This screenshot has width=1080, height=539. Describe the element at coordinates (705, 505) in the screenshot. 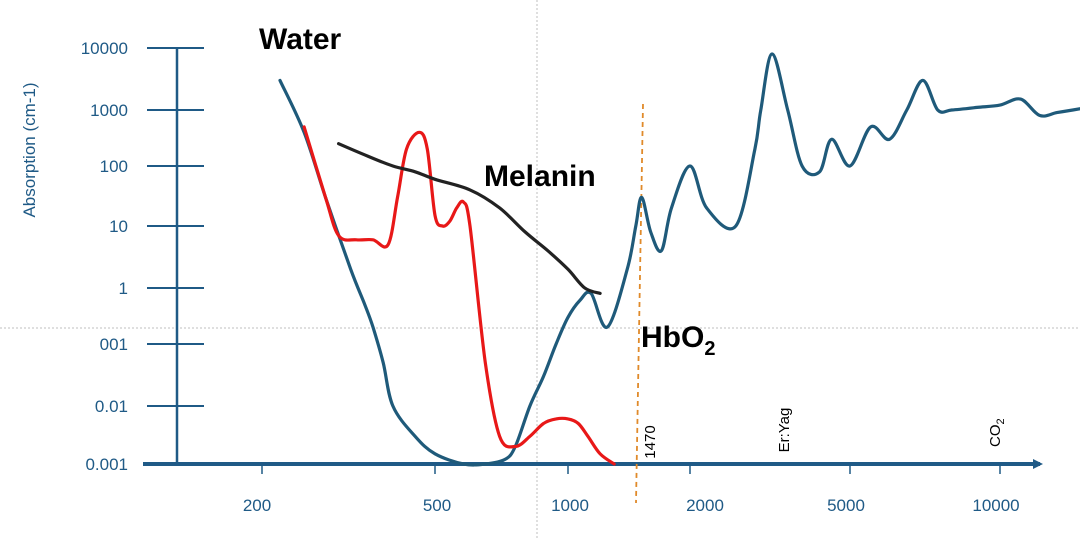

I see `x-tick-label: 2000` at that location.